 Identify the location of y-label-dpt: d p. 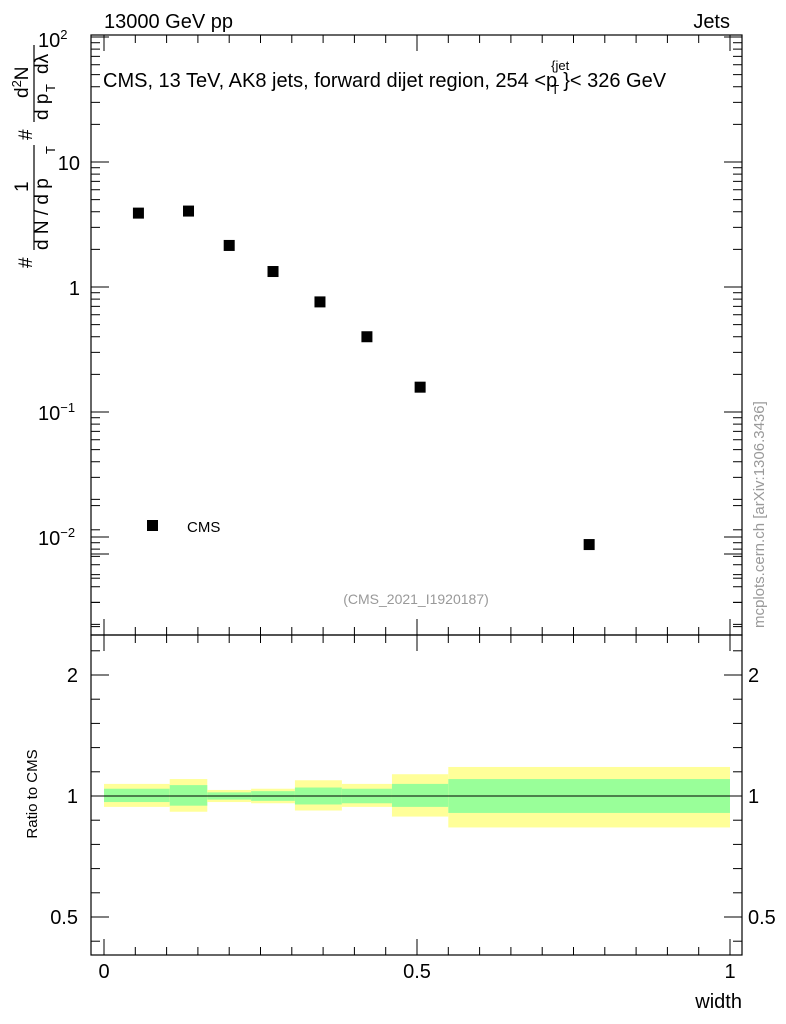
(42, 107).